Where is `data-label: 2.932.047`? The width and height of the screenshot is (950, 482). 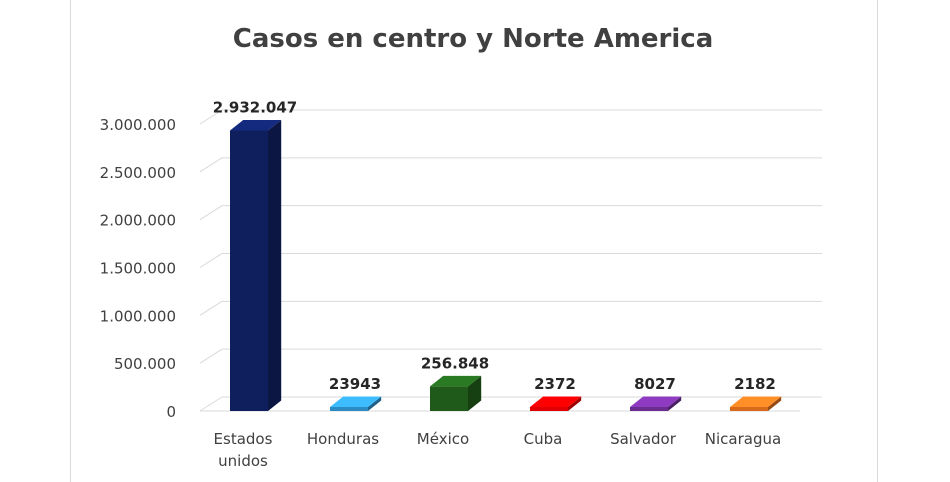 data-label: 2.932.047 is located at coordinates (255, 108).